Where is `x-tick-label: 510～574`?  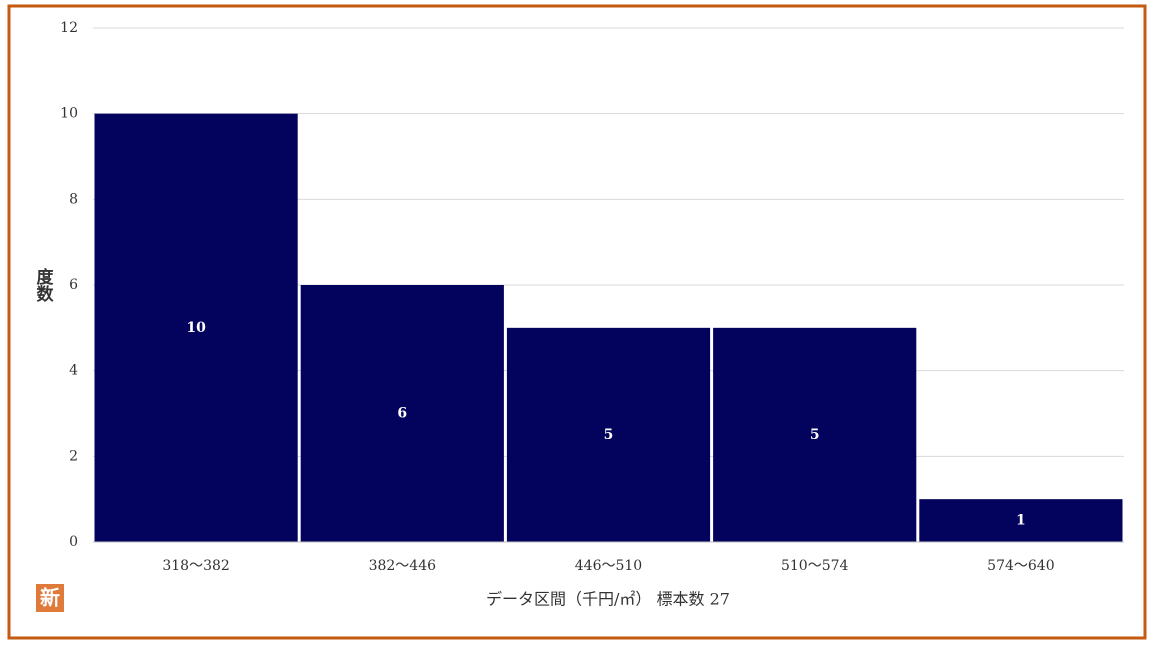 x-tick-label: 510～574 is located at coordinates (815, 566).